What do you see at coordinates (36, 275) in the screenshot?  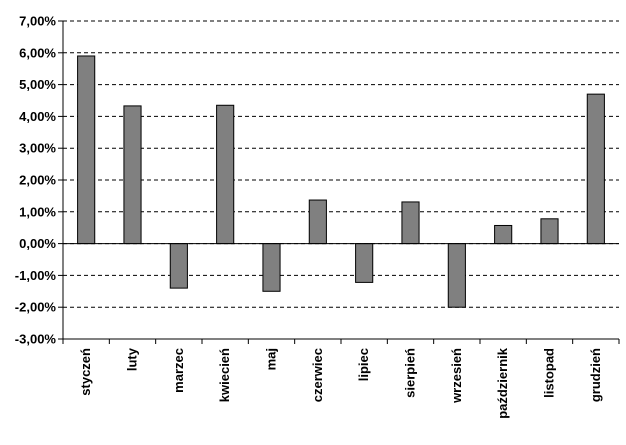 I see `y-tick-label: -1,00%` at bounding box center [36, 275].